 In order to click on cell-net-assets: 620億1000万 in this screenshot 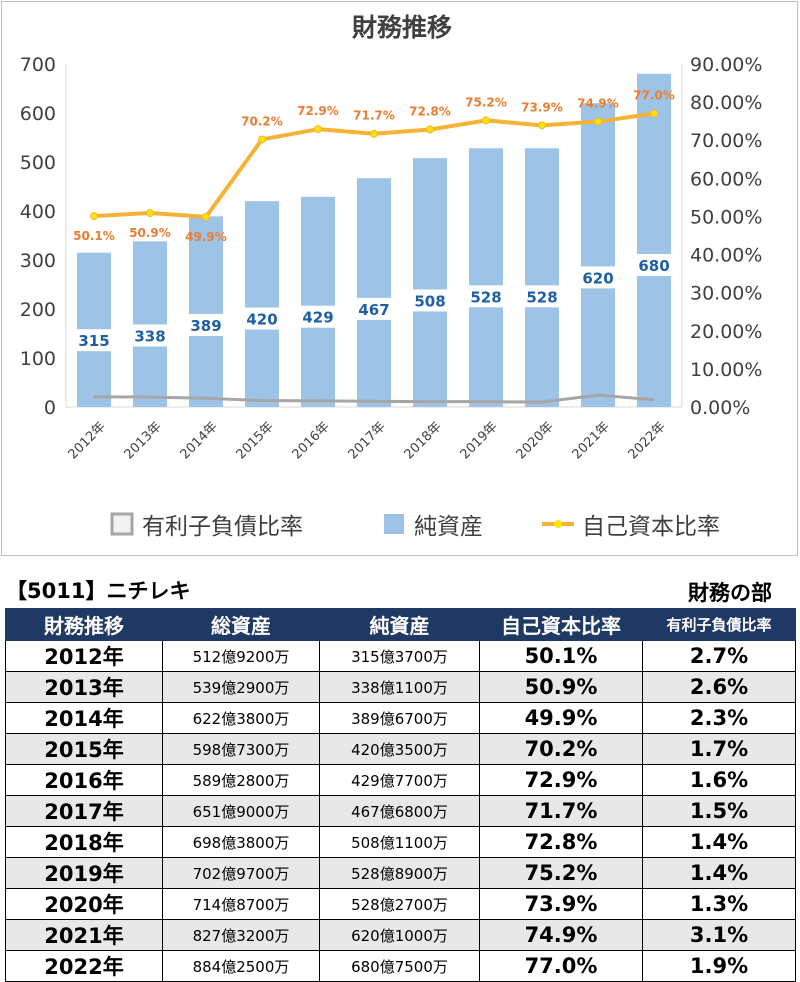, I will do `click(399, 935)`.